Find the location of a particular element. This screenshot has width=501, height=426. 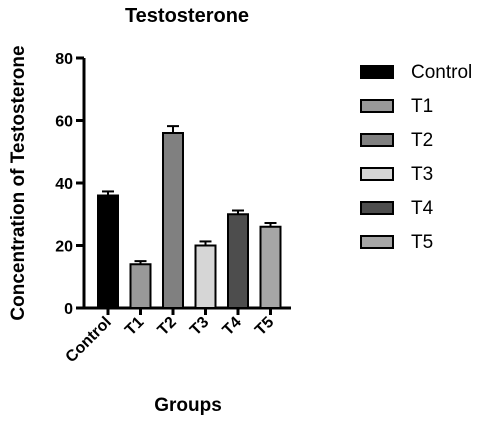

y-tick-label: 20 is located at coordinates (64, 247).